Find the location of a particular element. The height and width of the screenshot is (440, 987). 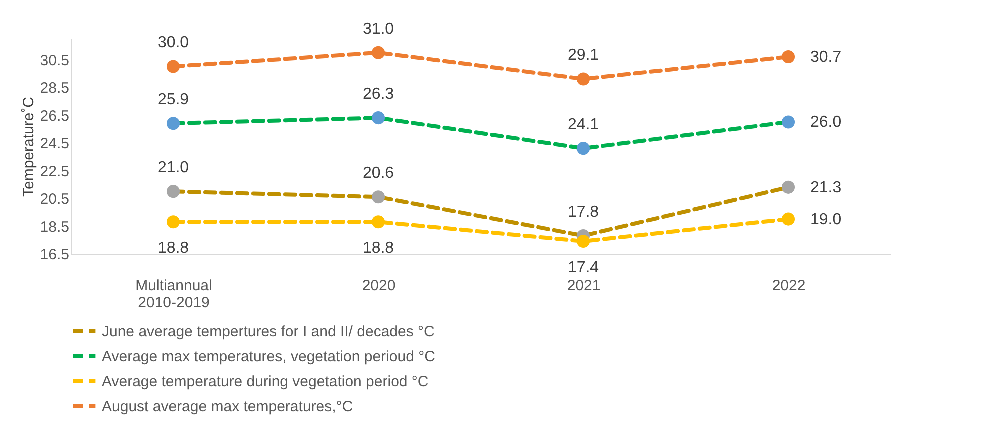

y-axis-title: Temperature˚C is located at coordinates (29, 147).